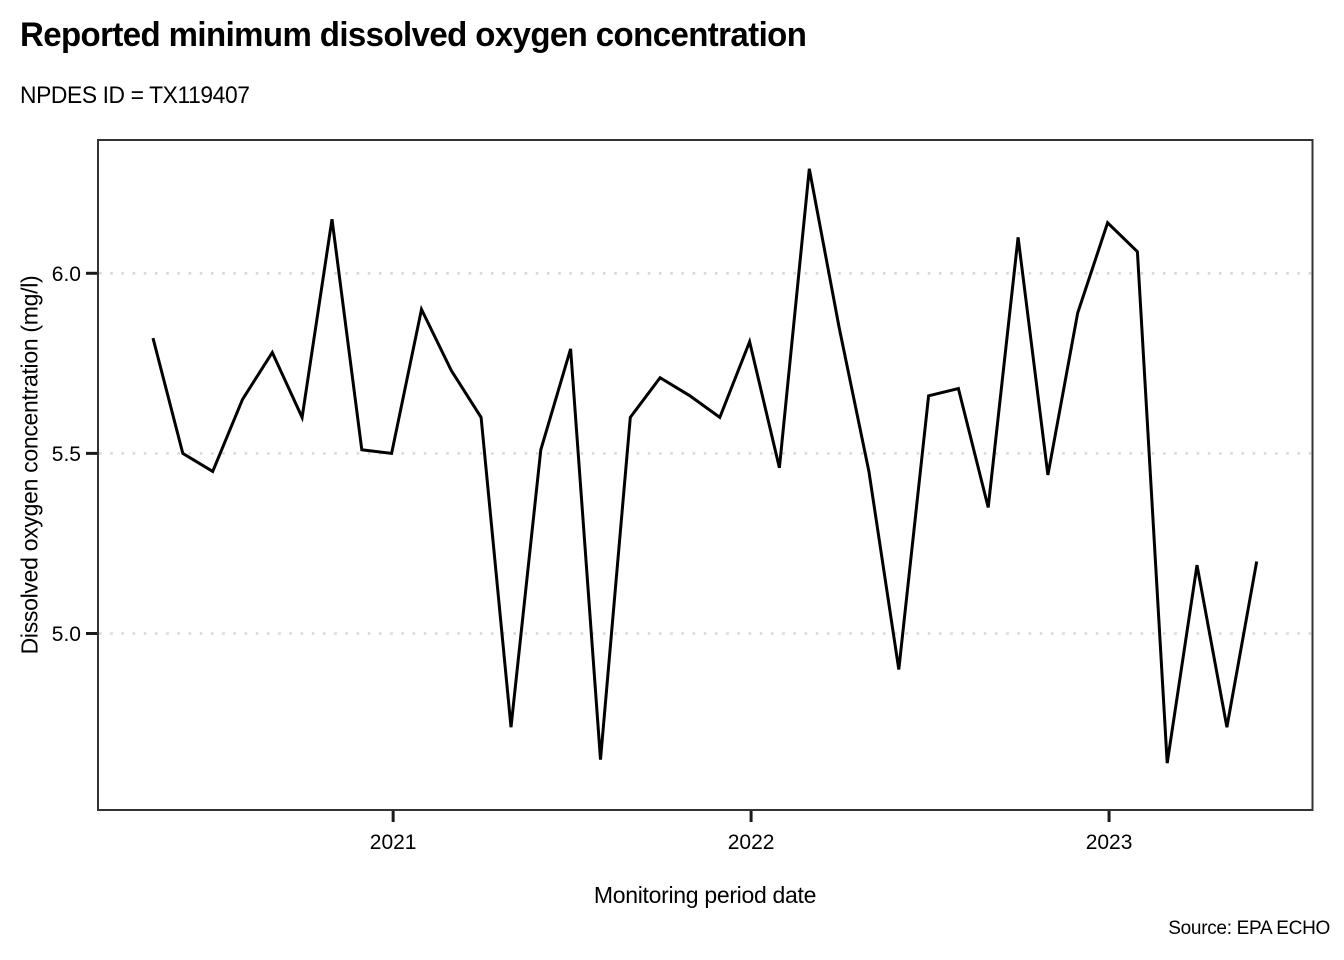  I want to click on x-tick-label: 2021, so click(393, 842).